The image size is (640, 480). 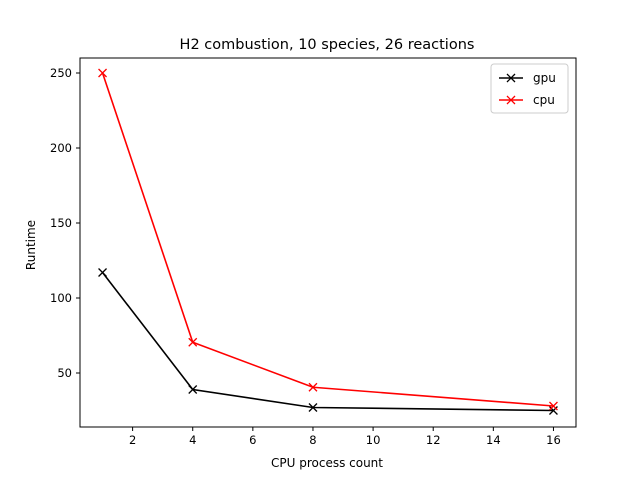 I want to click on legend-marker-gpu, so click(x=511, y=78).